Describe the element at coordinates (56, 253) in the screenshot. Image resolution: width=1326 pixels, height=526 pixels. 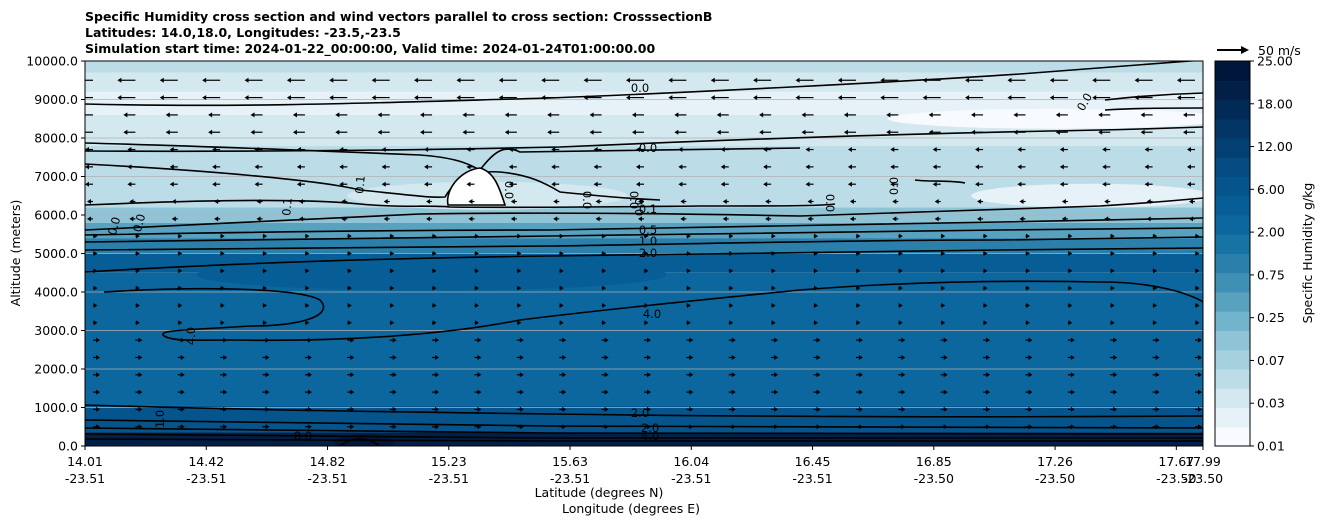
I see `y-tick-label: 5000.0` at that location.